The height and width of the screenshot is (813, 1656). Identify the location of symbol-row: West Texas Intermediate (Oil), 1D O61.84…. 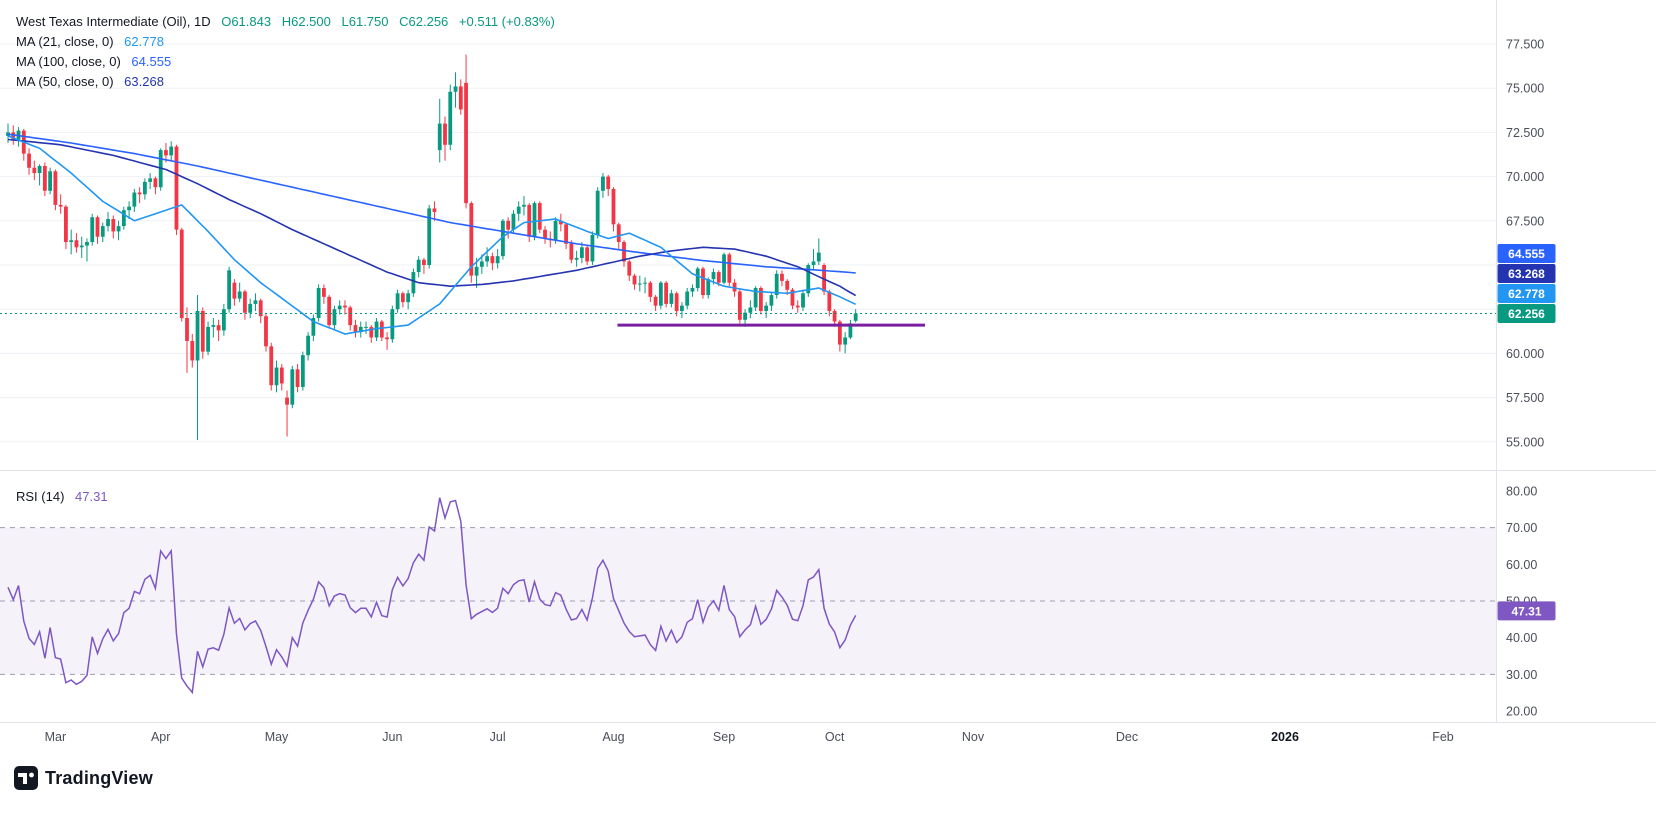
(285, 22).